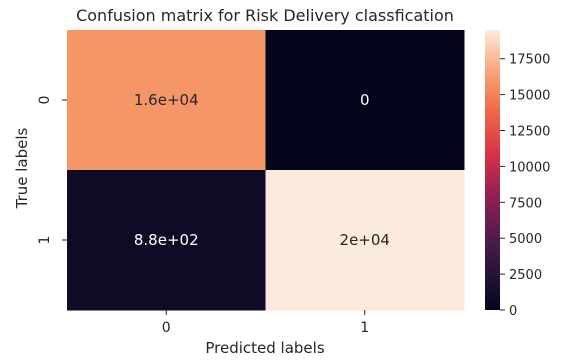  Describe the element at coordinates (52, 170) in the screenshot. I see `y-axis-ticks: 01` at that location.